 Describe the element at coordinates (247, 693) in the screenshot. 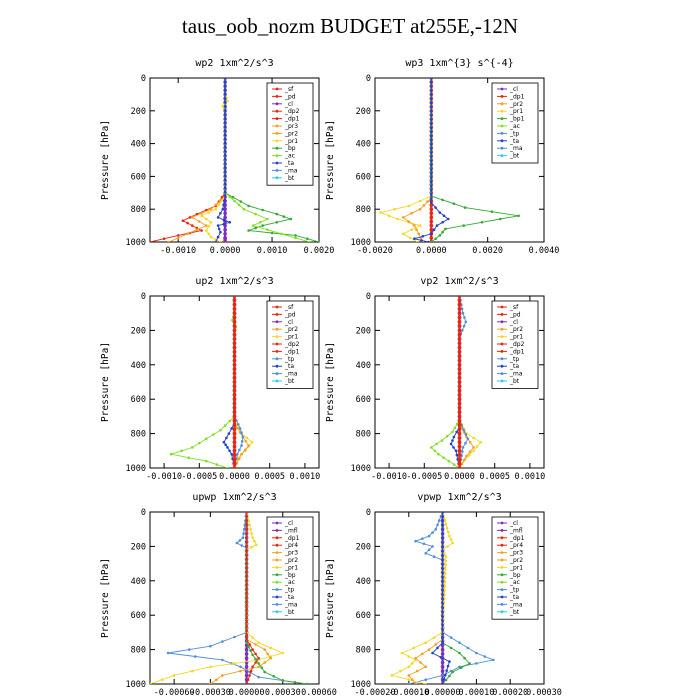

I see `x-tick-label: 0.00000` at that location.